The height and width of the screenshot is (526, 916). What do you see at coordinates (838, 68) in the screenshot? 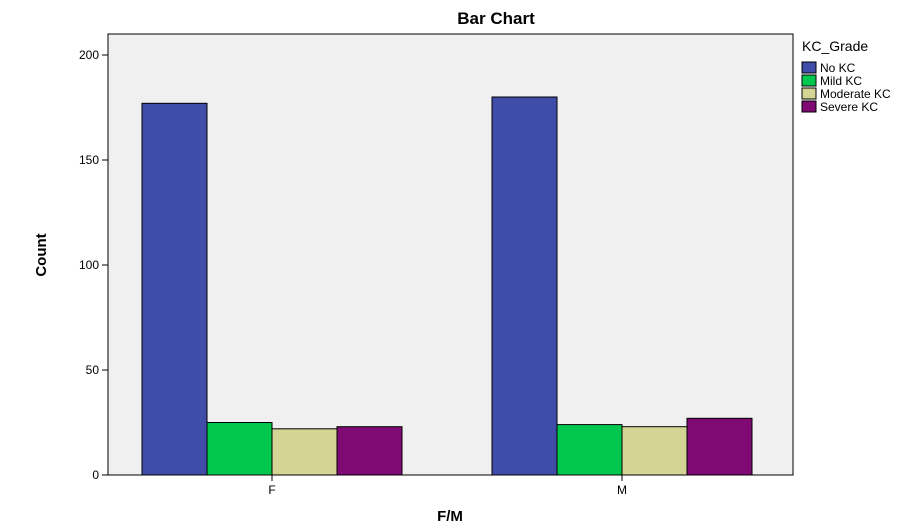
I see `legend-item-label: No KC` at bounding box center [838, 68].